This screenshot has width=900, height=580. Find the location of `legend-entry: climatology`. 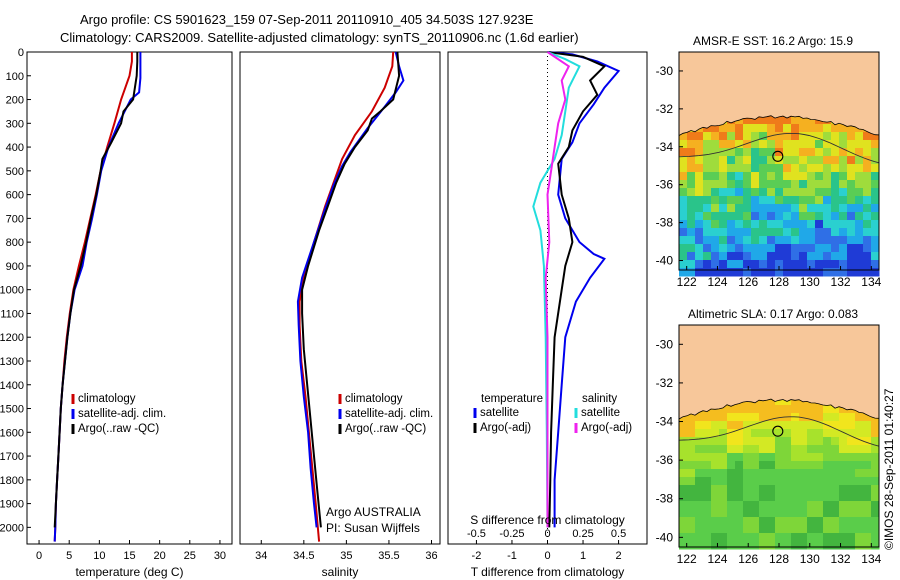

legend-entry: climatology is located at coordinates (107, 399).